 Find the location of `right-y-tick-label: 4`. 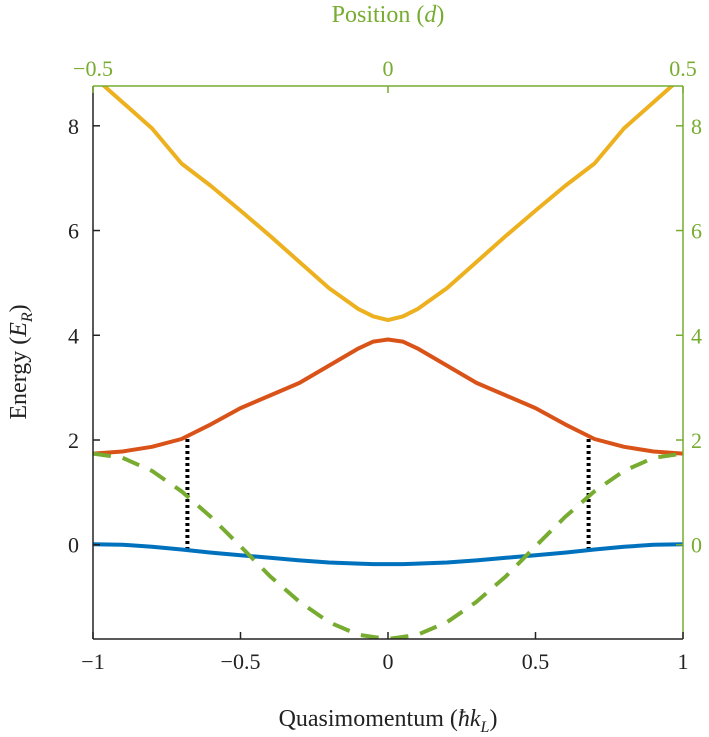

right-y-tick-label: 4 is located at coordinates (696, 335).